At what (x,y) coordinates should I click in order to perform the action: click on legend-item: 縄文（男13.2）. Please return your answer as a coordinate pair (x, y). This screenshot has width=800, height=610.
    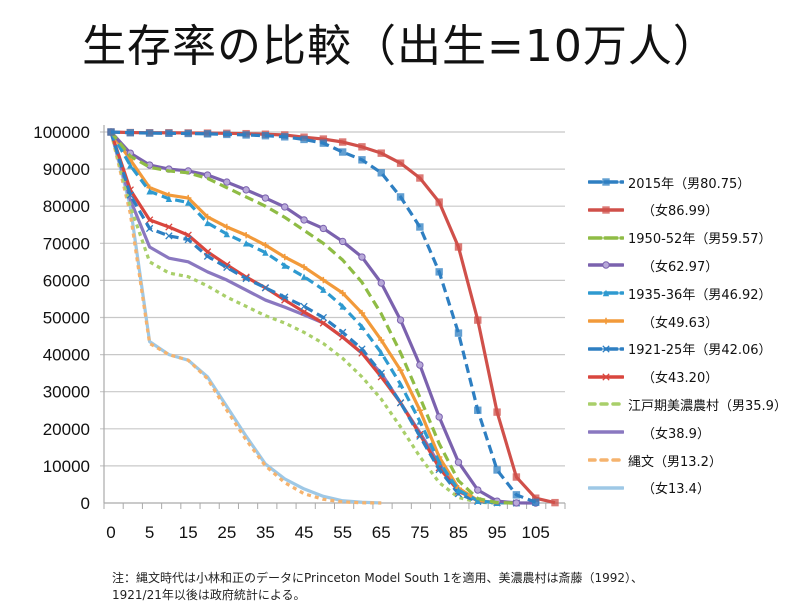
    Looking at the image, I should click on (655, 460).